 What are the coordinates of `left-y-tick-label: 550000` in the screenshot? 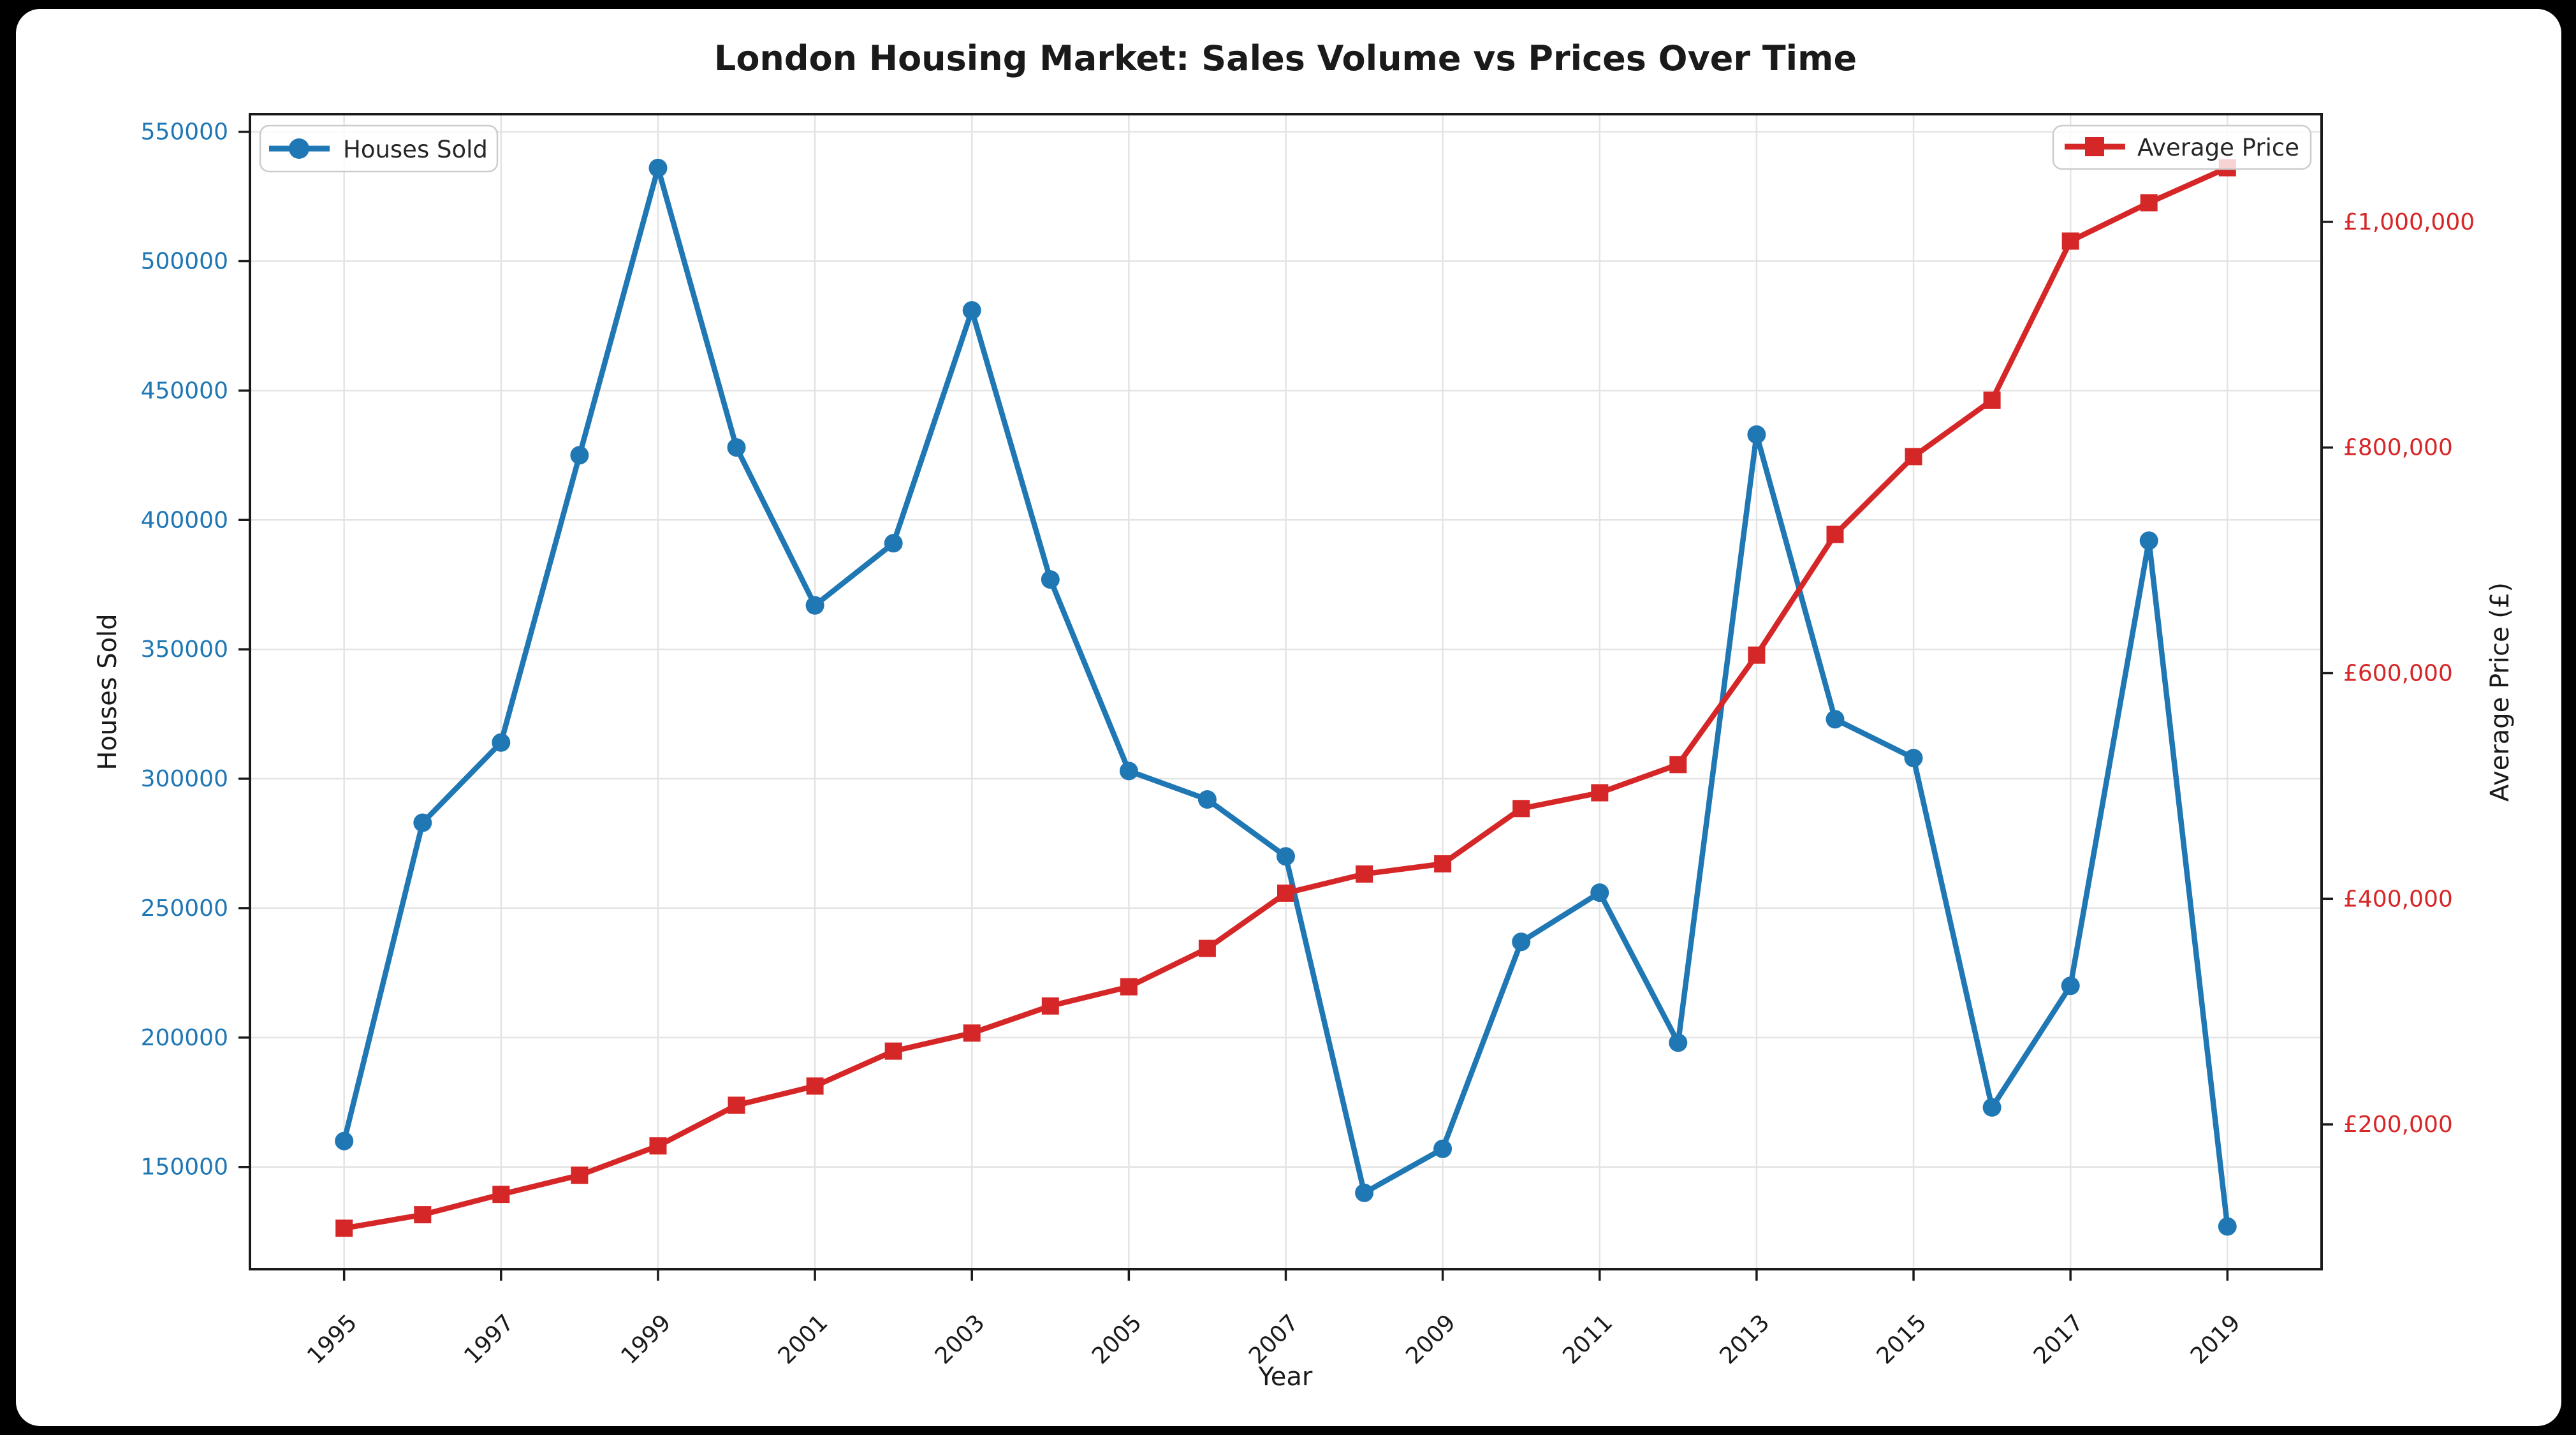 It's located at (184, 132).